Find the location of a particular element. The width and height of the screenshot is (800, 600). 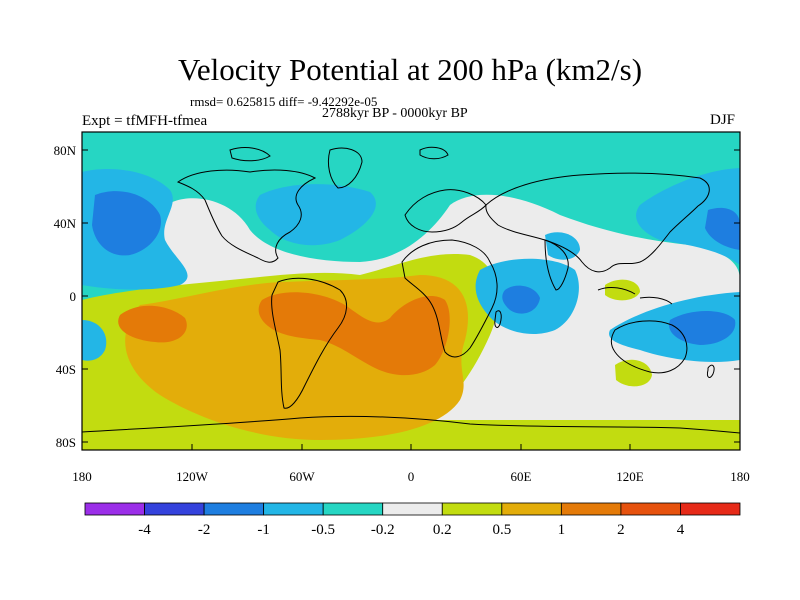

lon-tick-label-2: 60W is located at coordinates (302, 476).